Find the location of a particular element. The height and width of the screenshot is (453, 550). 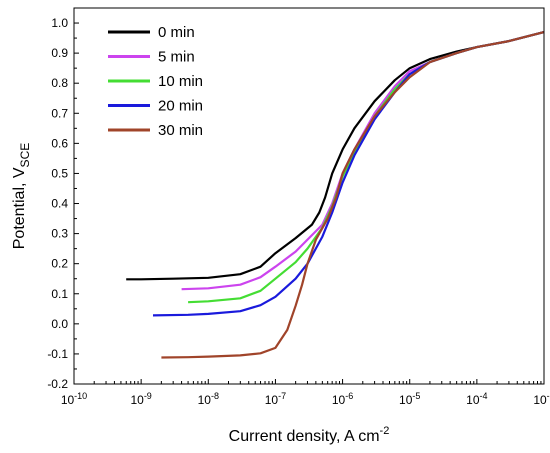

y-axis-title: Potential, VSCE is located at coordinates (21, 196).